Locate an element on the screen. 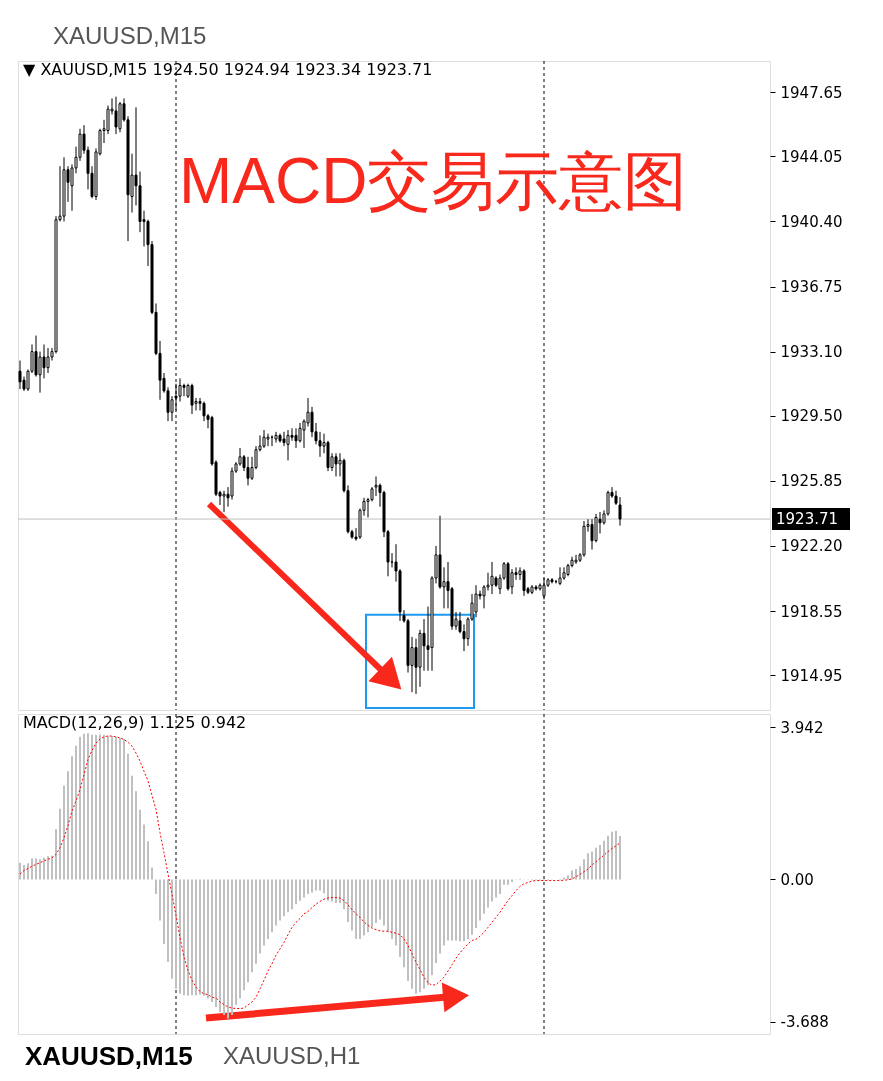 The width and height of the screenshot is (883, 1081). annotation: MACD交易示意图 is located at coordinates (433, 181).